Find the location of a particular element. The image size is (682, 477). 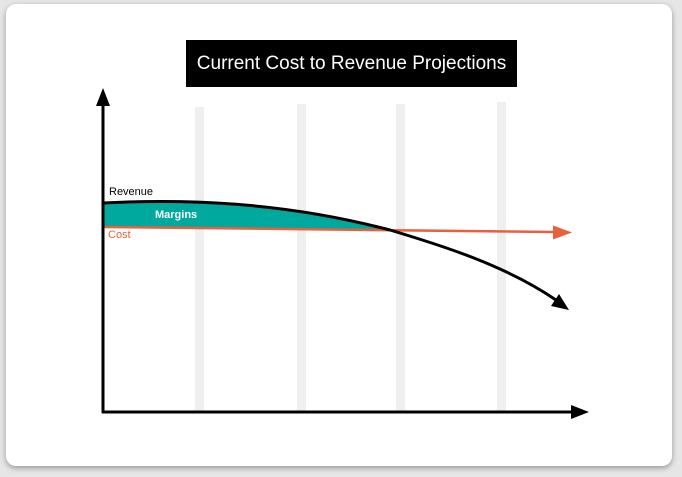

cost-line is located at coordinates (329, 229).